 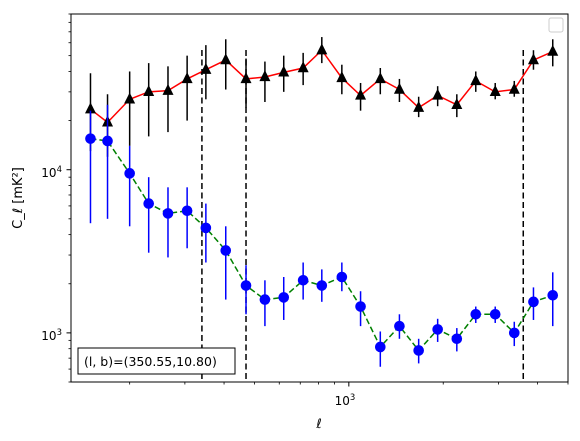 I want to click on x-axis-label: ℓ, so click(x=318, y=424).